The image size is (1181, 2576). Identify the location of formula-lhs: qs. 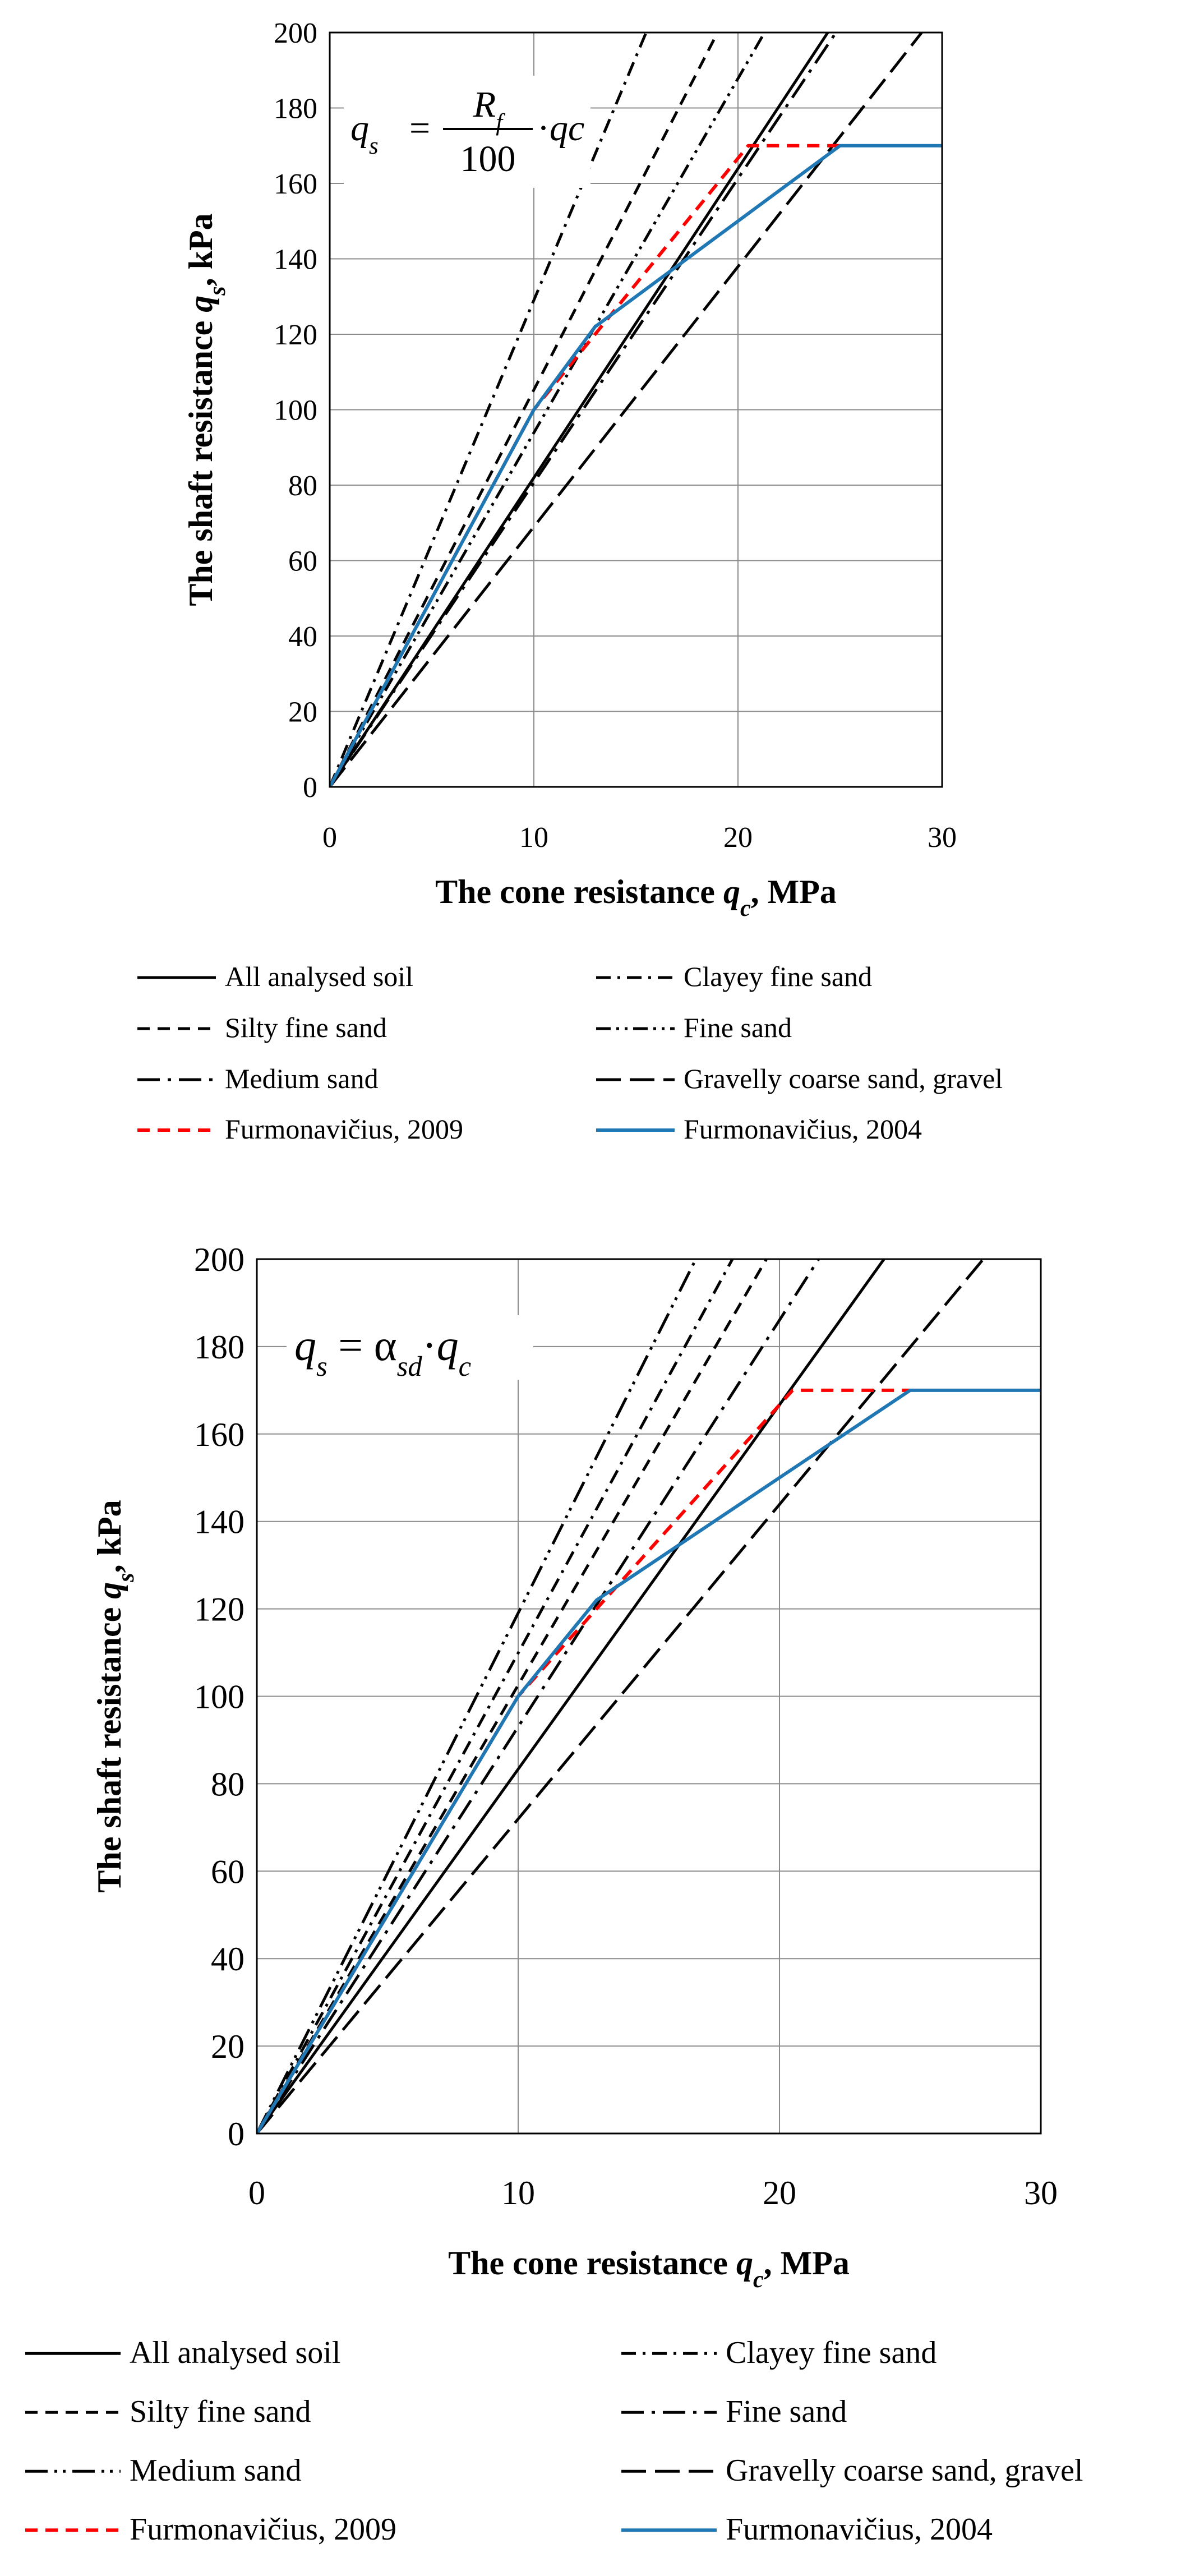
(365, 133).